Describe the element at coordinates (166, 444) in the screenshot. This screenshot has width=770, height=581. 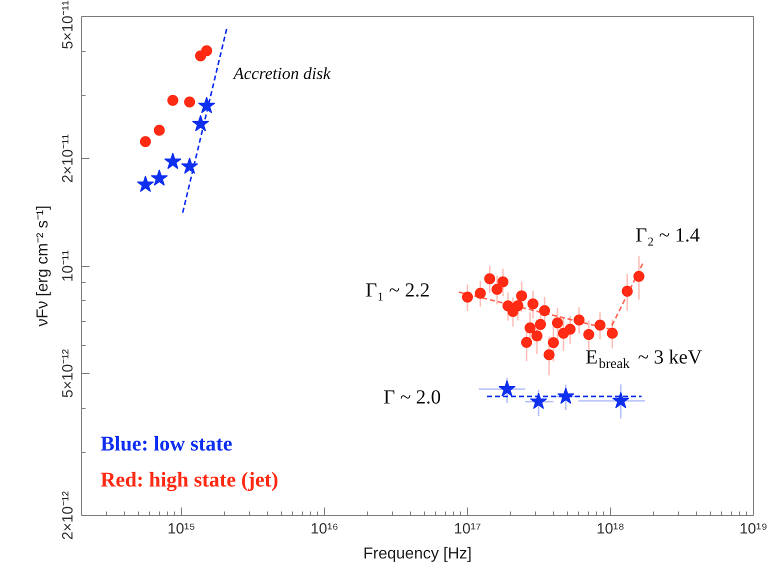
I see `annotation: Blue: low state` at that location.